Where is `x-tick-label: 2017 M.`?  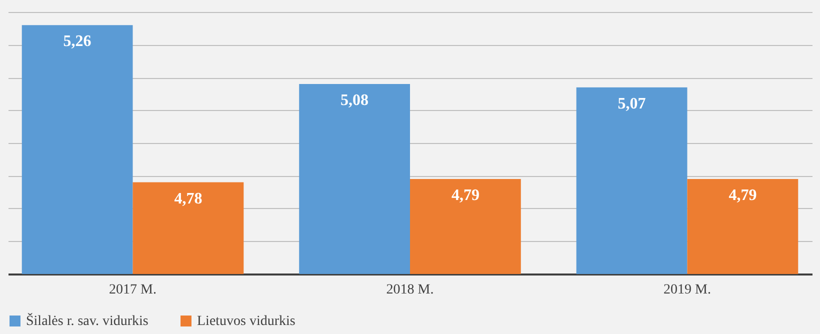
x-tick-label: 2017 M. is located at coordinates (132, 290).